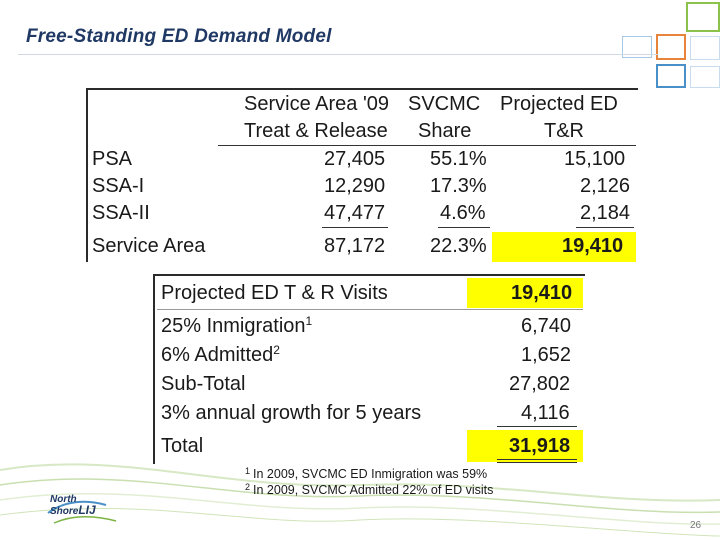 The width and height of the screenshot is (720, 540). I want to click on header-treat-release: Treat & Release, so click(316, 131).